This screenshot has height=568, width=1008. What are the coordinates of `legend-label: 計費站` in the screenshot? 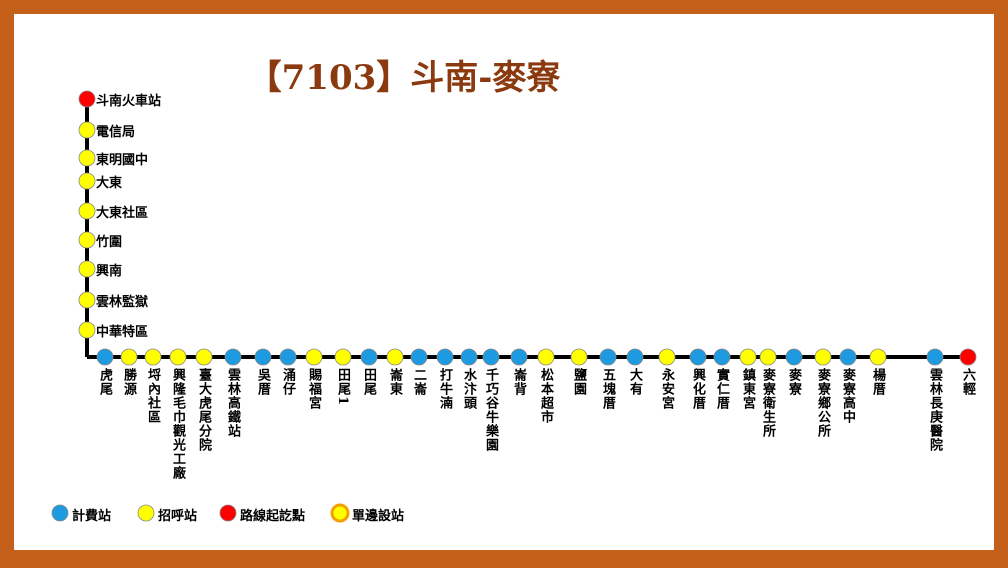 It's located at (92, 516).